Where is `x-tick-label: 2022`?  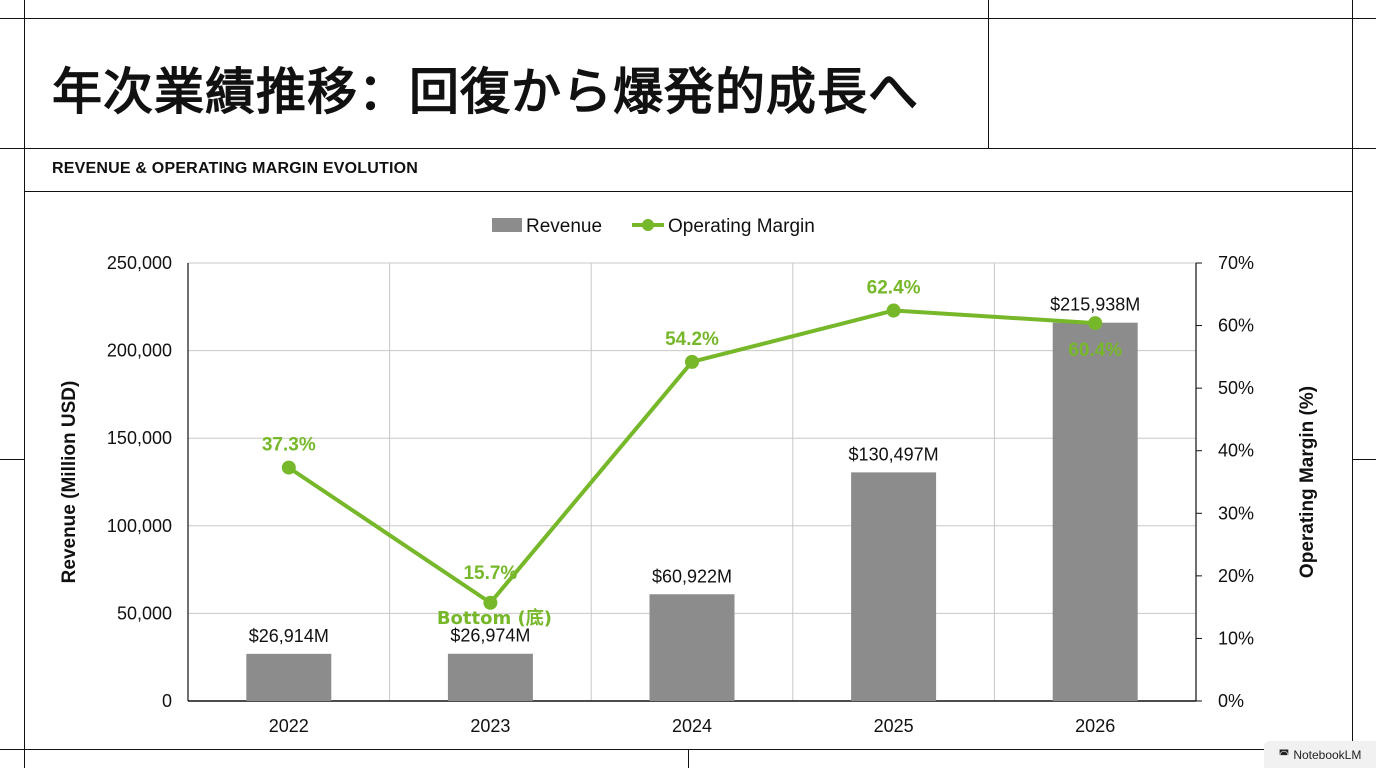
x-tick-label: 2022 is located at coordinates (289, 726).